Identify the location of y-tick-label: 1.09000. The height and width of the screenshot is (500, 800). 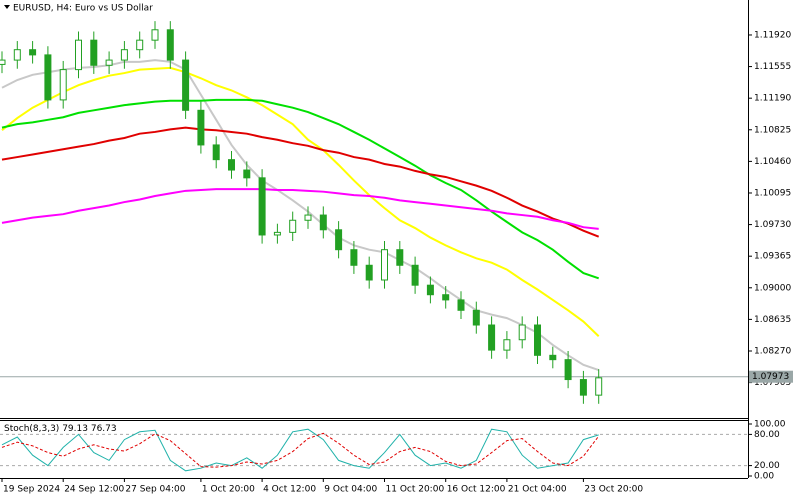
(772, 288).